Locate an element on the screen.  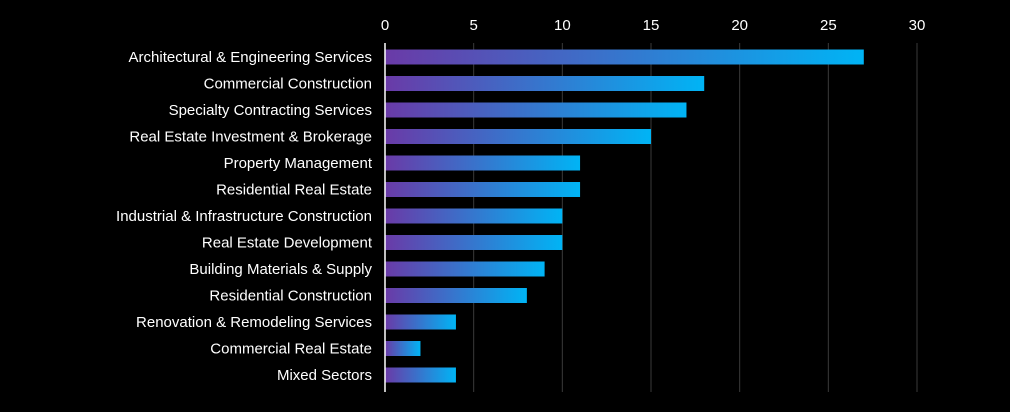
category-label: Architectural & Engineering Services is located at coordinates (250, 57).